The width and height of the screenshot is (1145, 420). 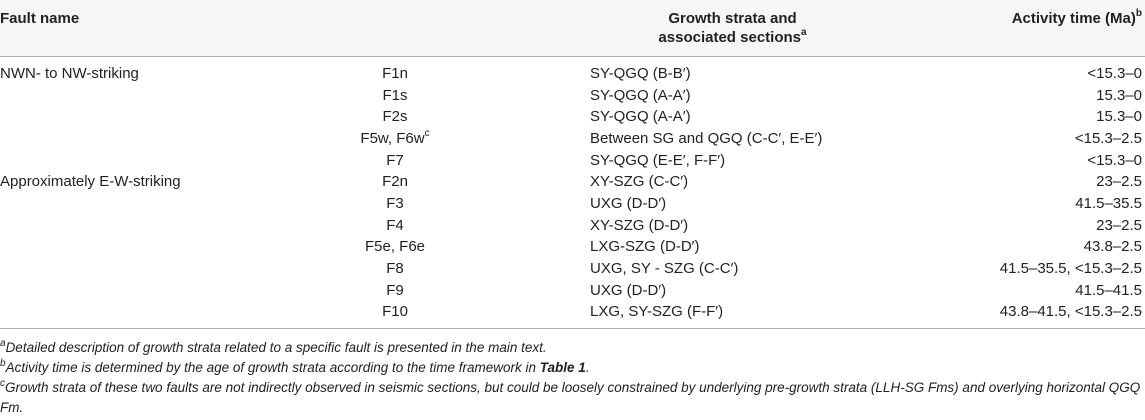 I want to click on fault-cell: F1s, so click(x=395, y=95).